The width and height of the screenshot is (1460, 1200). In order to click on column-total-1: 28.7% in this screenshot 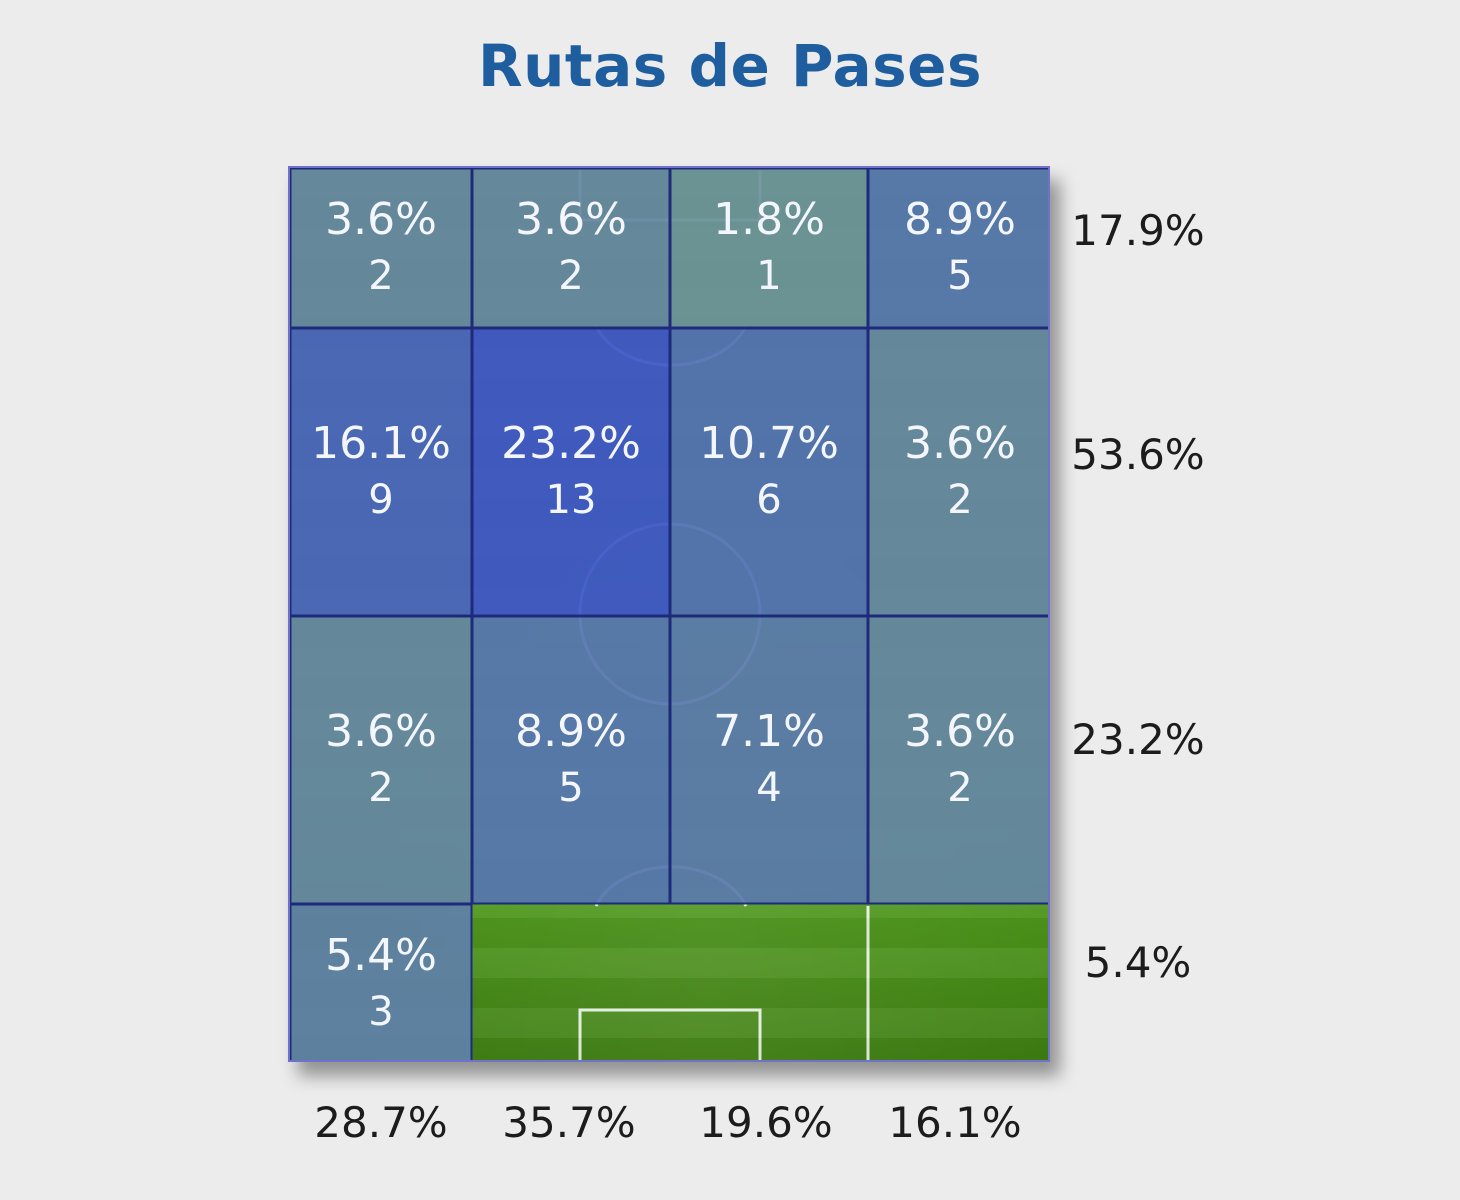, I will do `click(381, 1122)`.